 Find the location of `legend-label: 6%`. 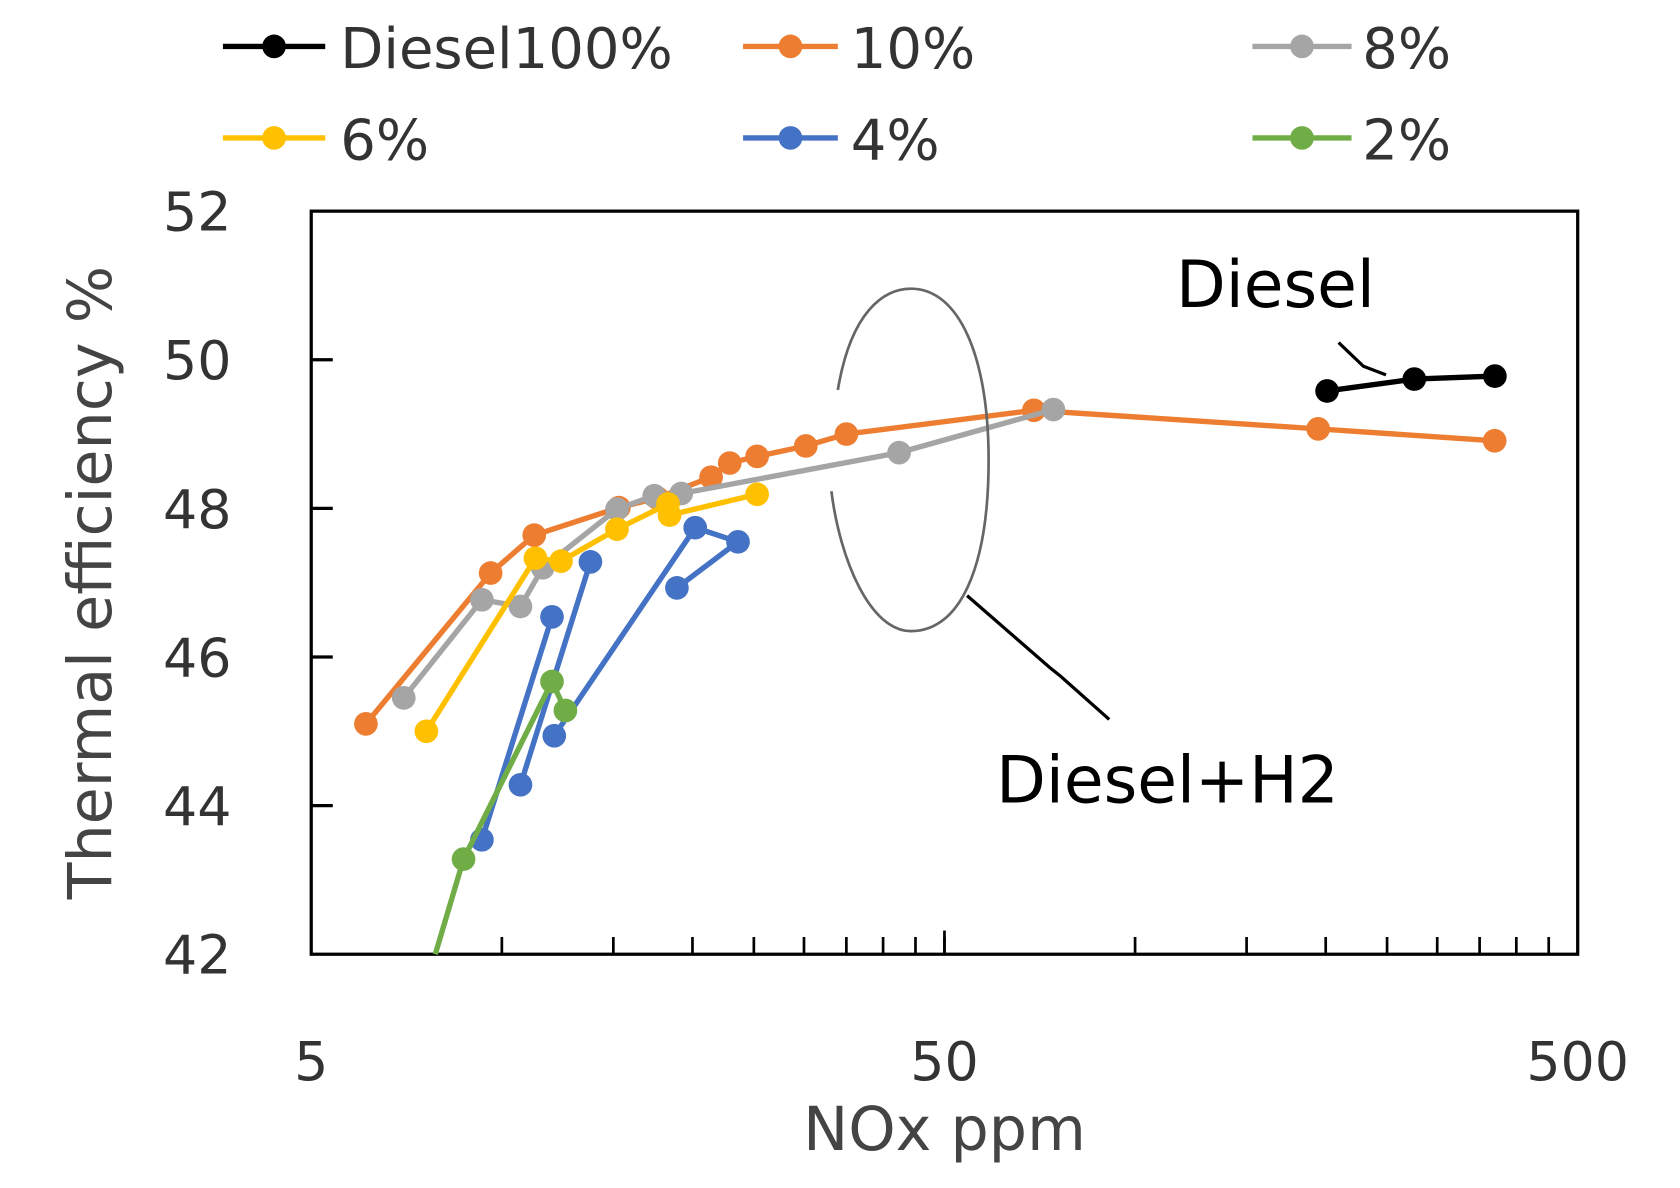

legend-label: 6% is located at coordinates (384, 140).